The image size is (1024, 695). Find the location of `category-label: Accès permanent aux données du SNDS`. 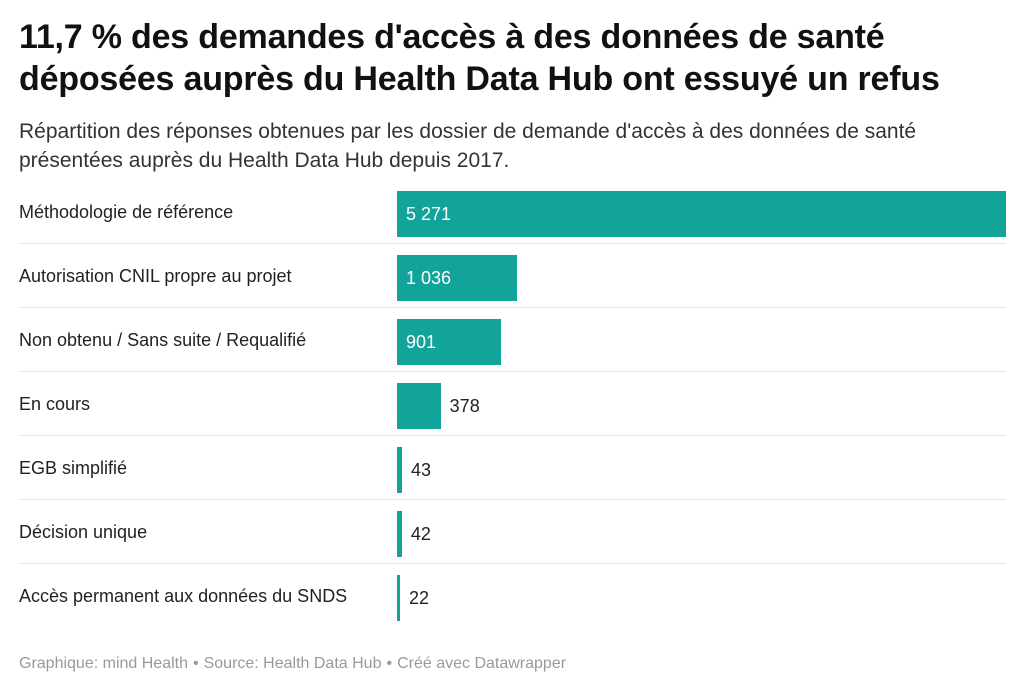

category-label: Accès permanent aux données du SNDS is located at coordinates (183, 596).